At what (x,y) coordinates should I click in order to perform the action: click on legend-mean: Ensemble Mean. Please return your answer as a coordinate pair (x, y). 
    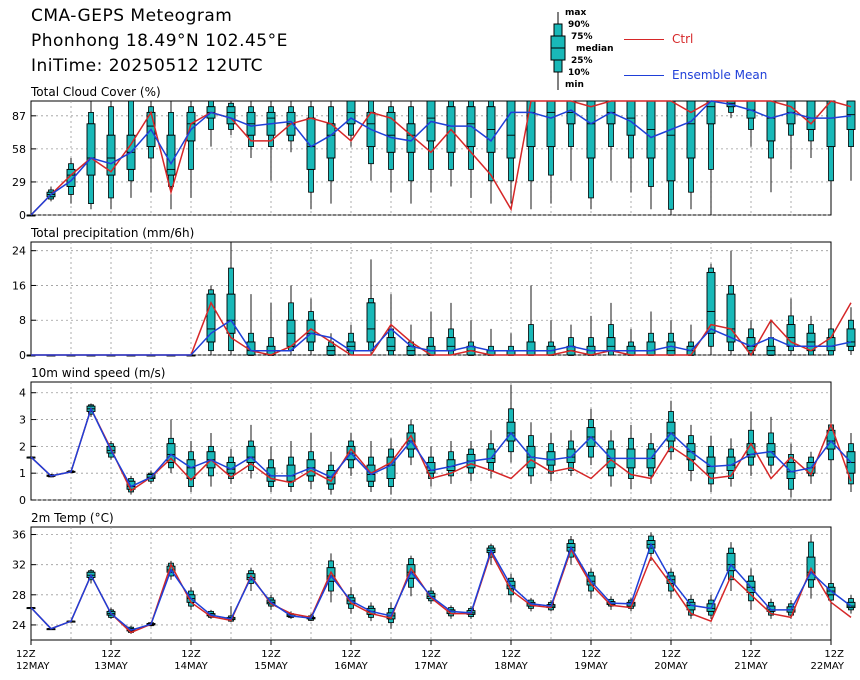
    Looking at the image, I should click on (724, 76).